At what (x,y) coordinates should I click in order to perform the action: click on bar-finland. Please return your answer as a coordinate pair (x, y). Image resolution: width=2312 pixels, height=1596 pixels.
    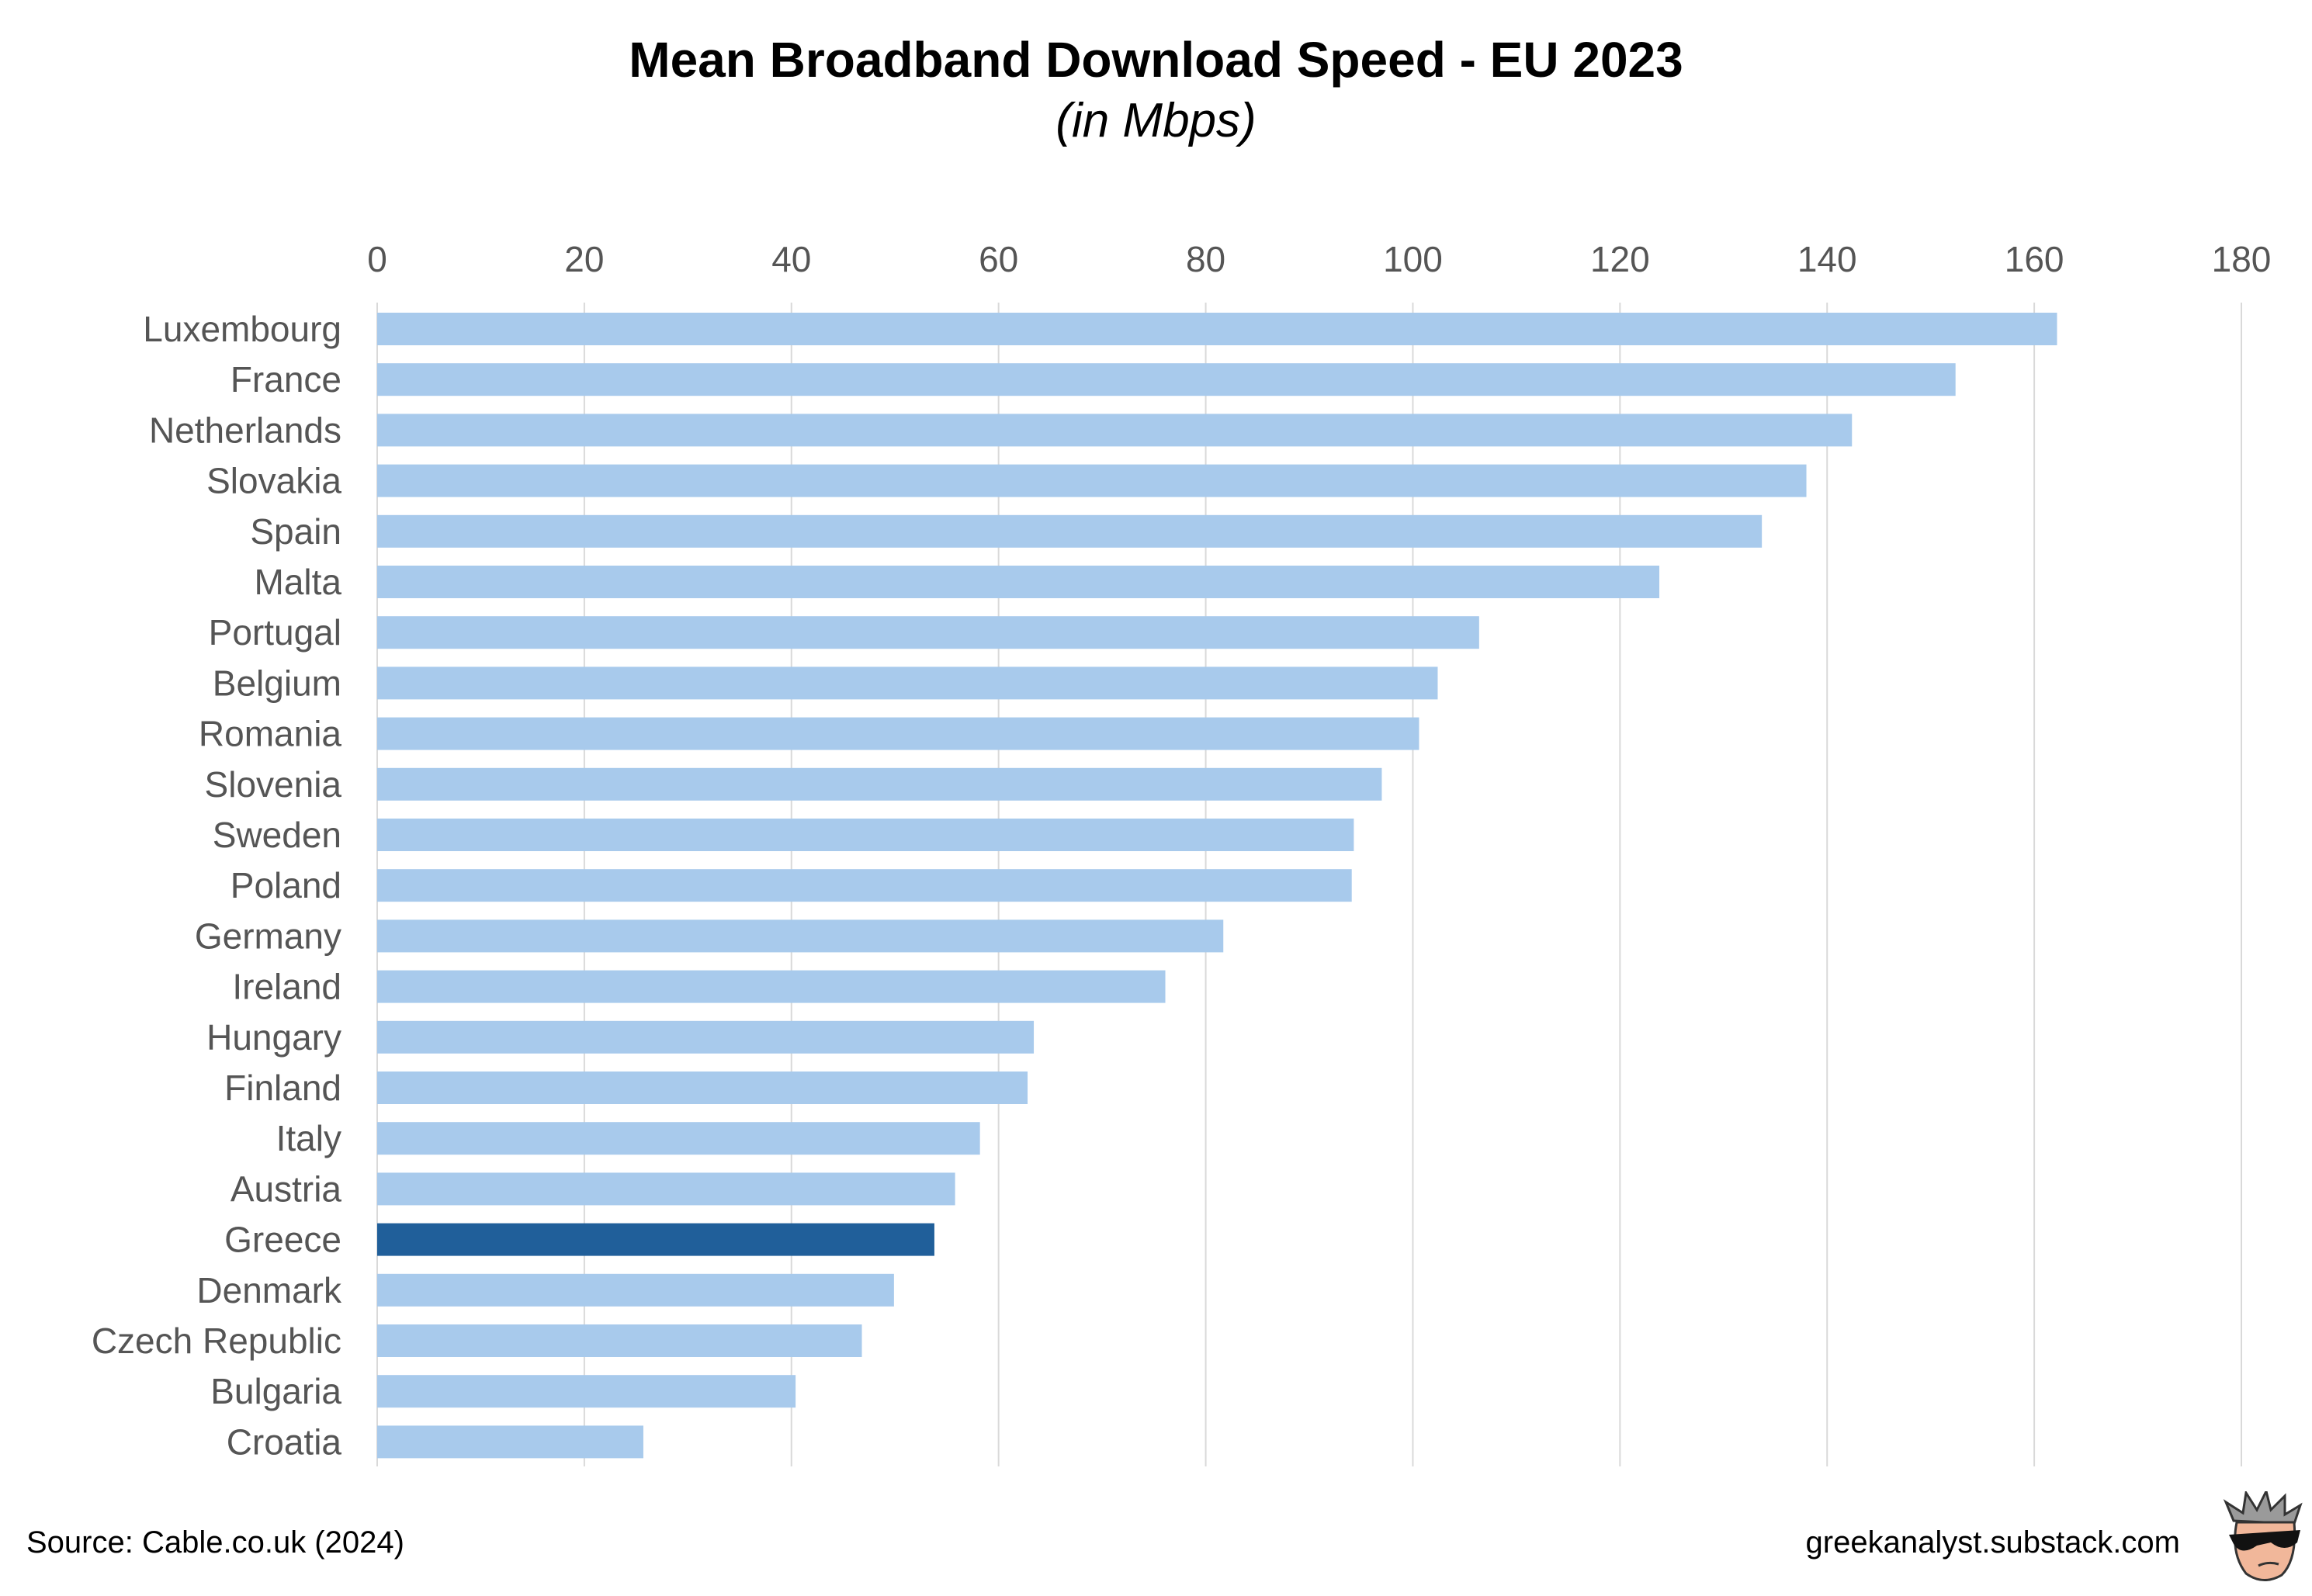
    Looking at the image, I should click on (702, 1088).